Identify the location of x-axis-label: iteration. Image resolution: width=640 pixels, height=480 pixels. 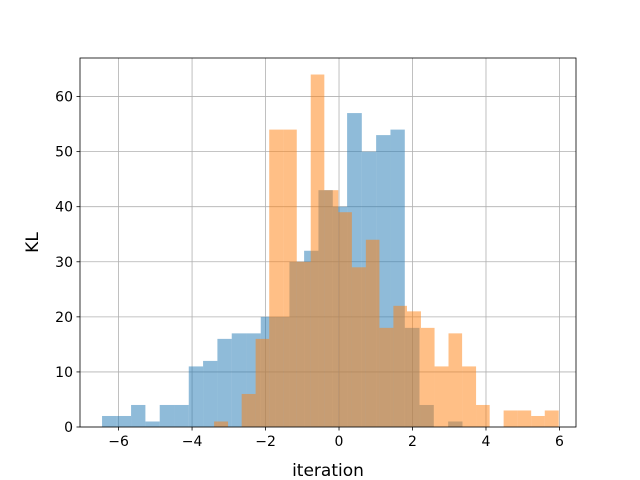
(328, 470).